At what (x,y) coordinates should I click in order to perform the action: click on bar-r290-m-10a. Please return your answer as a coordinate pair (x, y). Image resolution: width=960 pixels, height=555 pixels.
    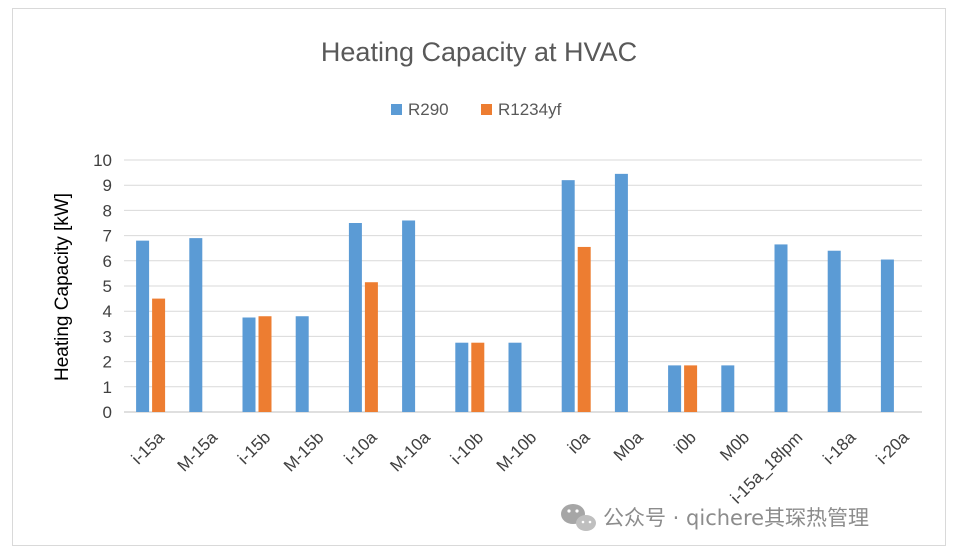
    Looking at the image, I should click on (409, 316).